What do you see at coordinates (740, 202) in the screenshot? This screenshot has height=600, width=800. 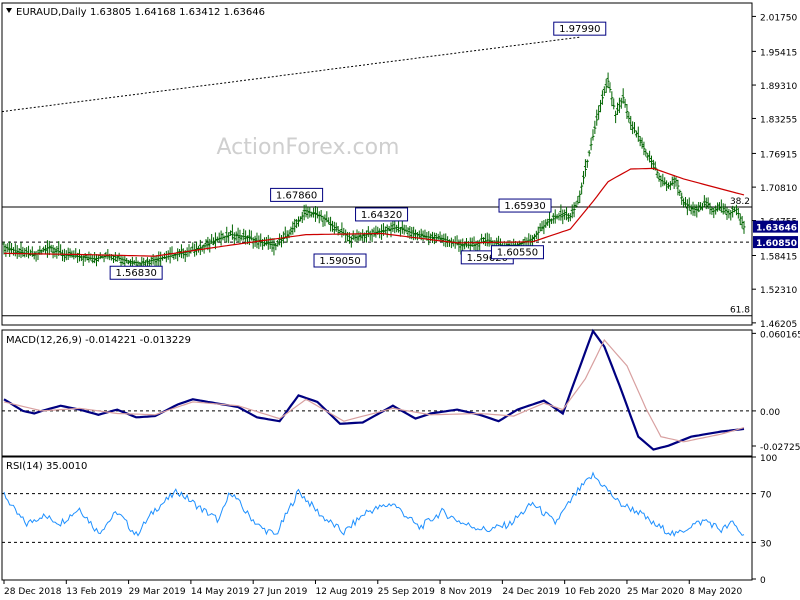 I see `level-label-0: 38.2` at bounding box center [740, 202].